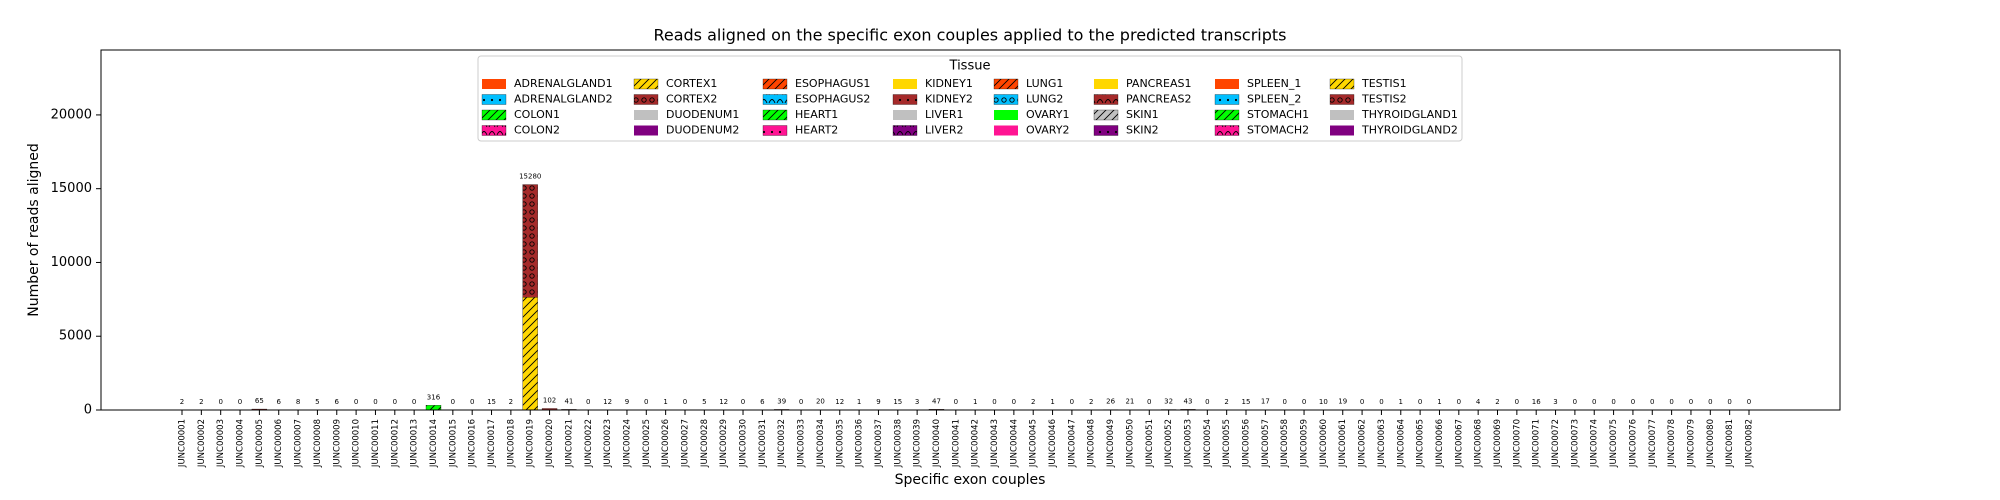  Describe the element at coordinates (1053, 443) in the screenshot. I see `x-tick-label: JUNC00046` at that location.